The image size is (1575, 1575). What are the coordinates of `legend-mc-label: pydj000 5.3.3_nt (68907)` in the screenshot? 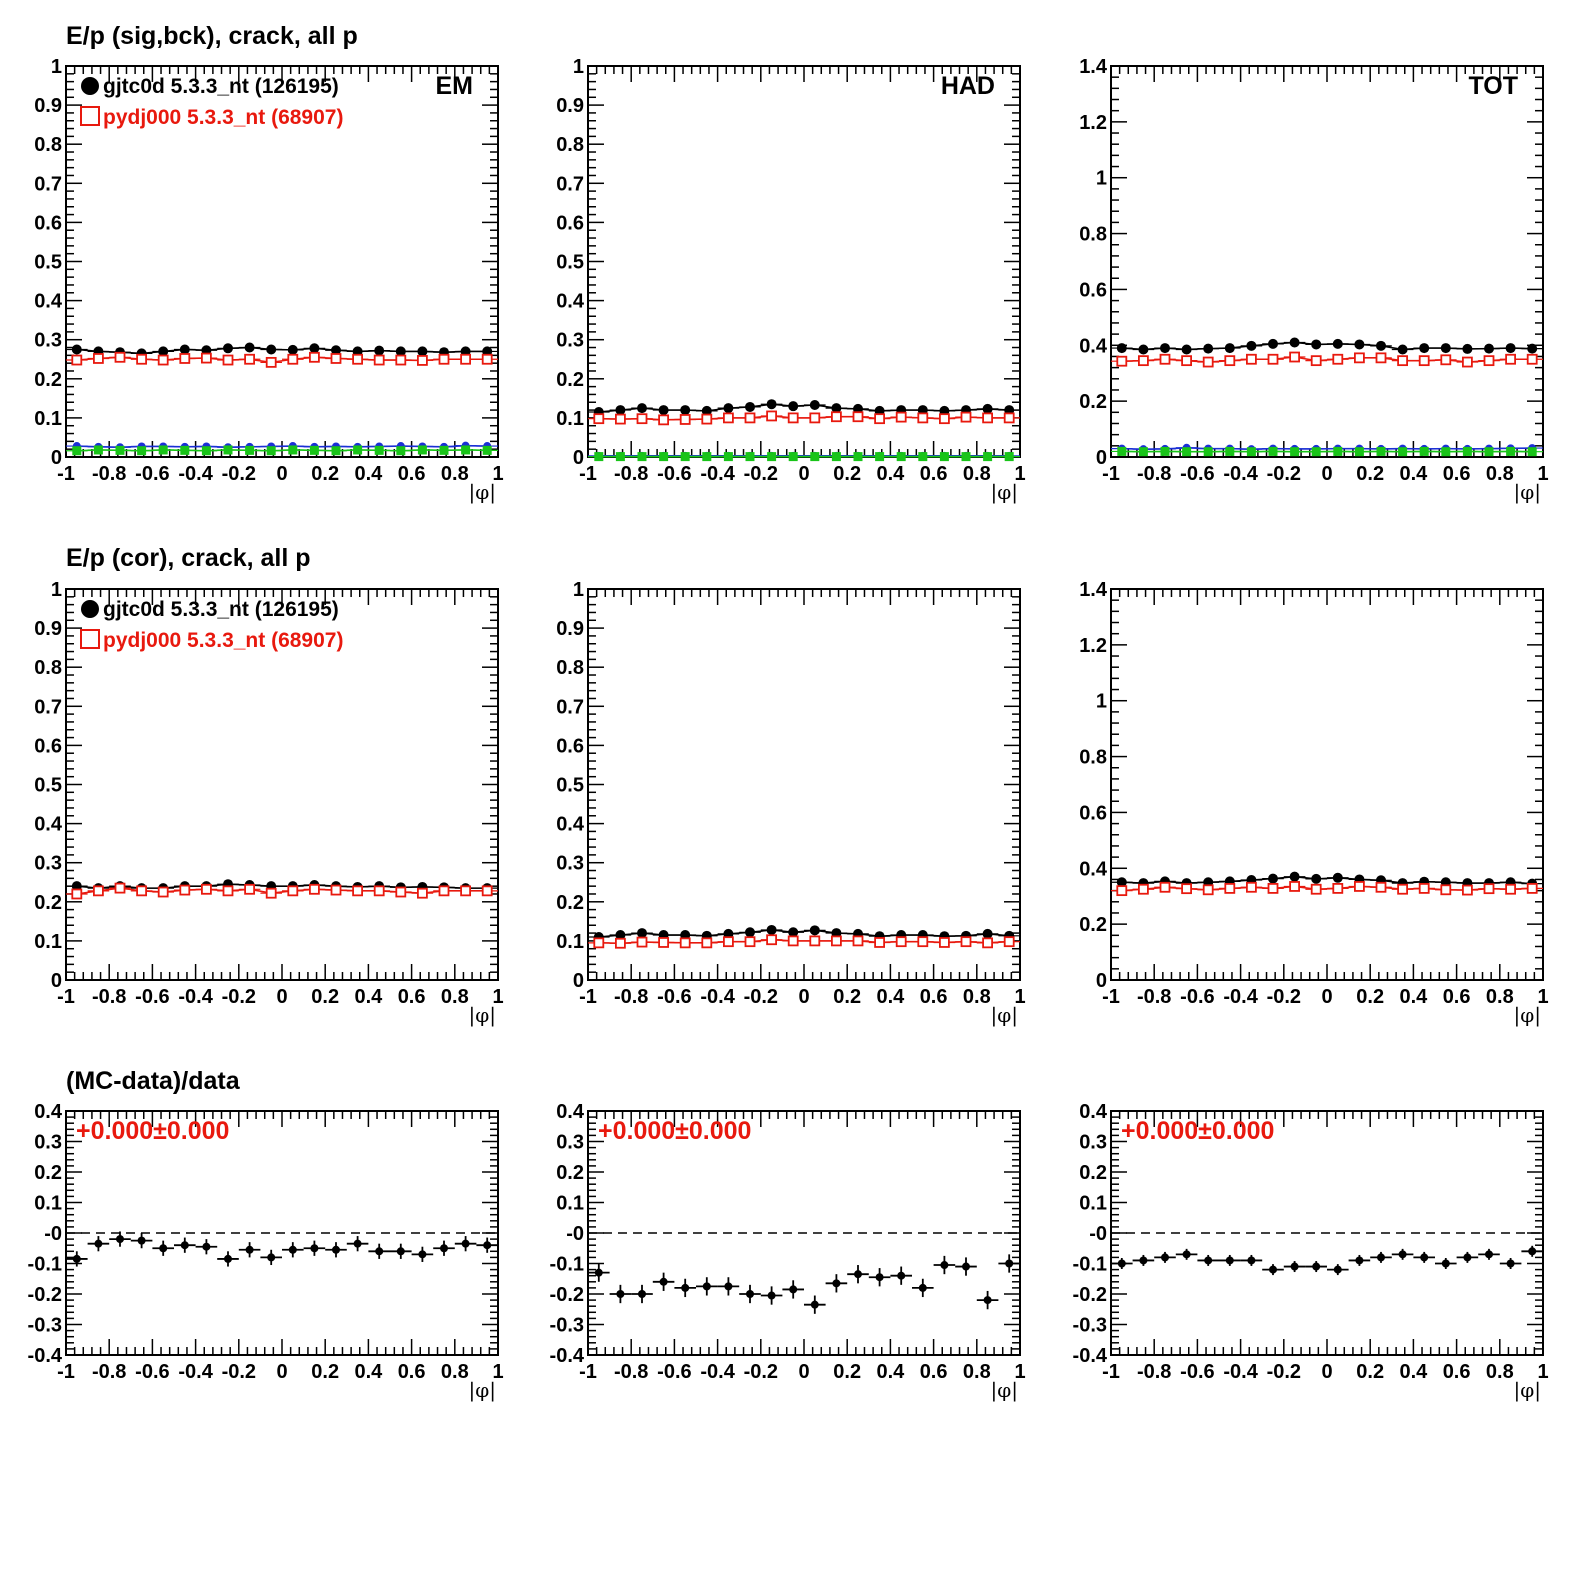 It's located at (223, 640).